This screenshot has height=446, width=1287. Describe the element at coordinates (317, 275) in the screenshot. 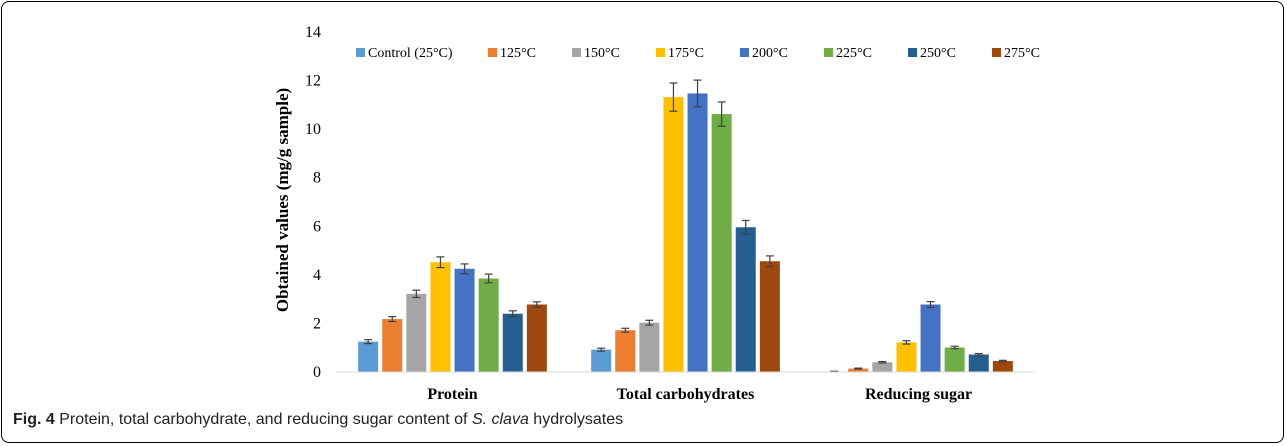

I see `y-tick-label: 4` at that location.